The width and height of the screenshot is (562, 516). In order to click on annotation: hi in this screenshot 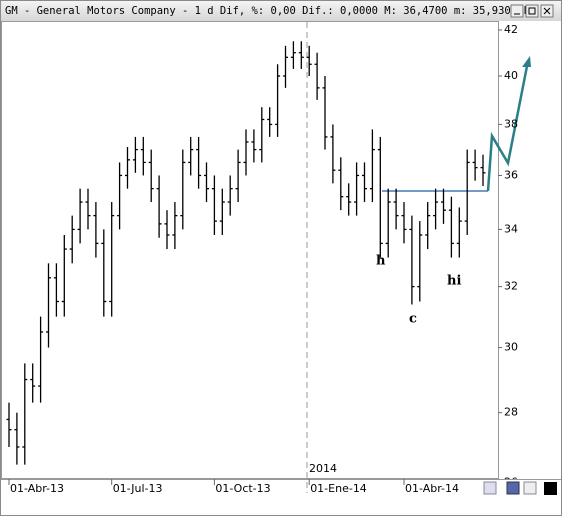, I will do `click(454, 281)`.